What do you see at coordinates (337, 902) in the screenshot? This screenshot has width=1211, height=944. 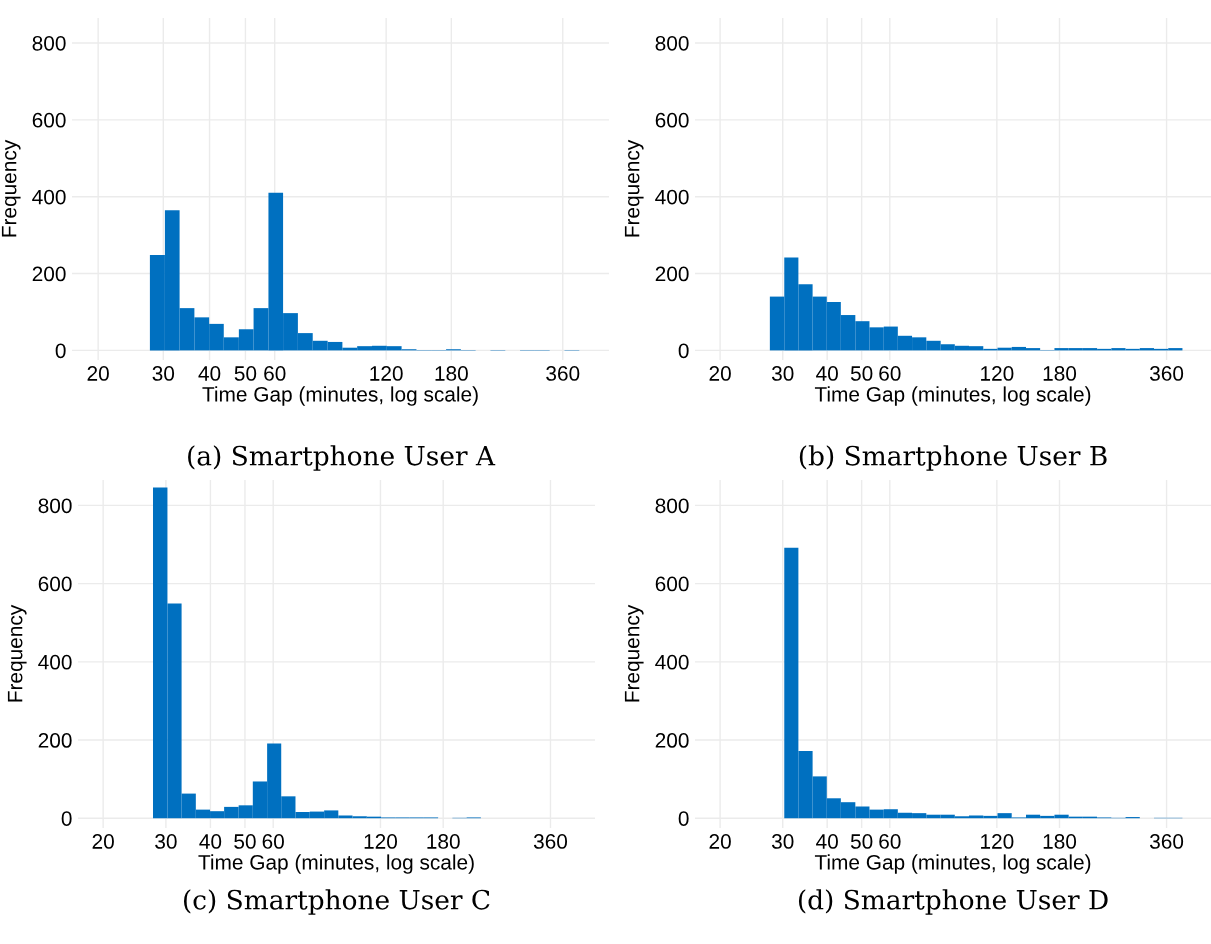 I see `text: (c) Smartphone User C` at bounding box center [337, 902].